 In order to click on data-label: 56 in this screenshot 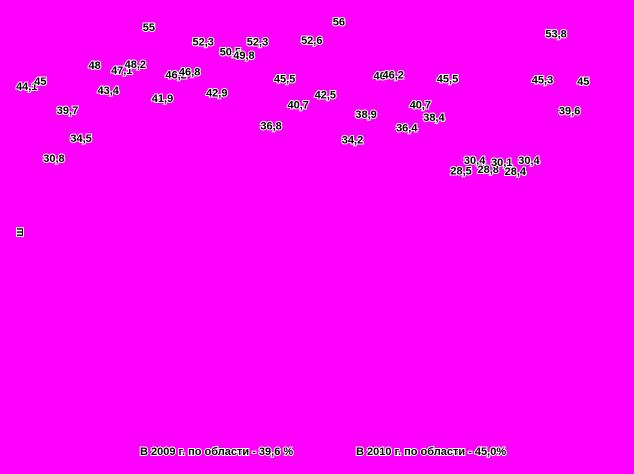, I will do `click(339, 23)`.